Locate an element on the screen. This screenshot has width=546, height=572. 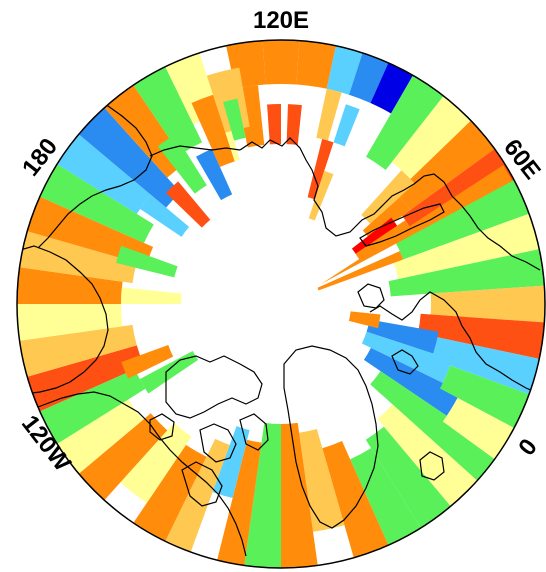
coastline-greenland is located at coordinates (331, 437).